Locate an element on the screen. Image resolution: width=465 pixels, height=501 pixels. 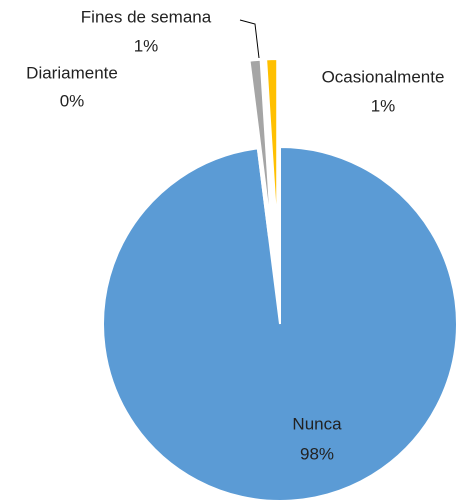
slice-label: Fines de semana is located at coordinates (146, 16).